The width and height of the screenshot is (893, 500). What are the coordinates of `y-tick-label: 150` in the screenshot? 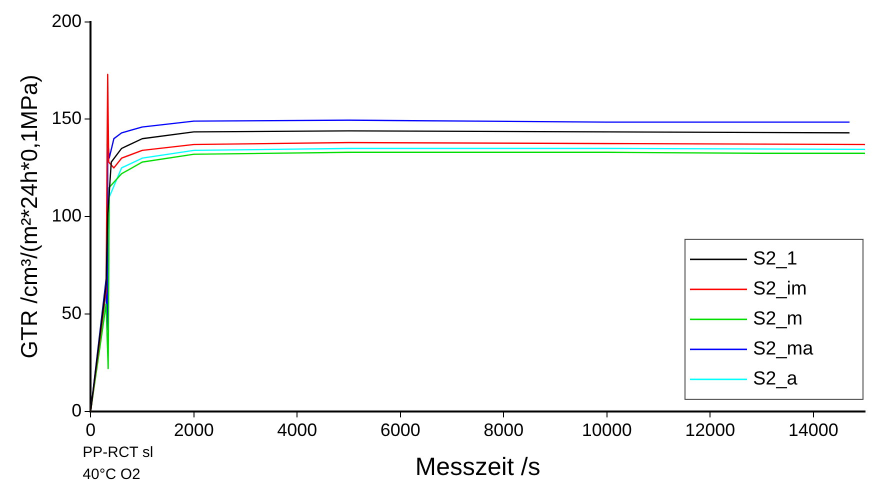 It's located at (67, 118).